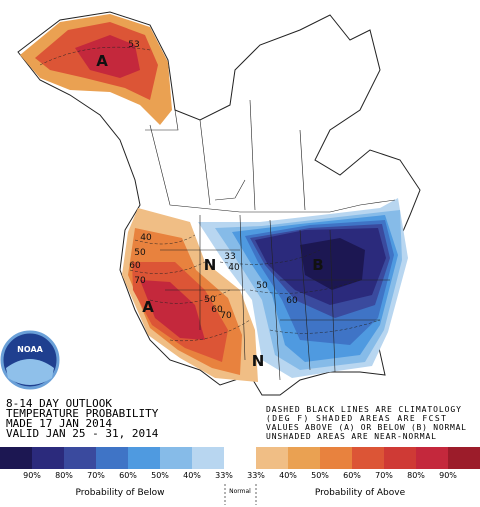  I want to click on note-line: UNSHADED AREAS ARE NEAR-NORMAL, so click(351, 436).